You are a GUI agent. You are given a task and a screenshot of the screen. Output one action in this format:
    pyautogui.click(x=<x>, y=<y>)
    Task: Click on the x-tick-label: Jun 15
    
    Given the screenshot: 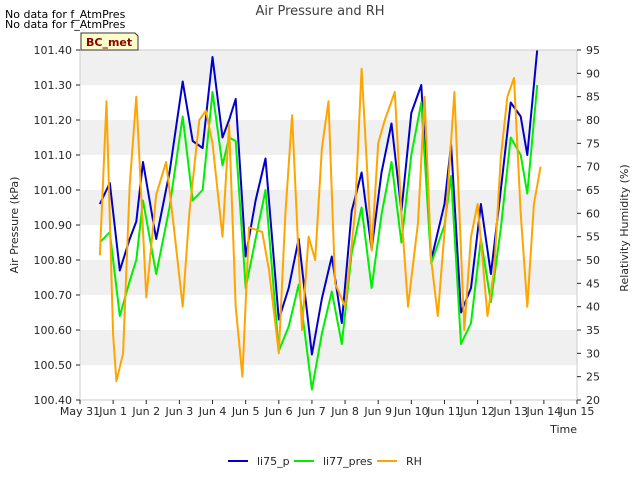 What is the action you would take?
    pyautogui.click(x=577, y=411)
    